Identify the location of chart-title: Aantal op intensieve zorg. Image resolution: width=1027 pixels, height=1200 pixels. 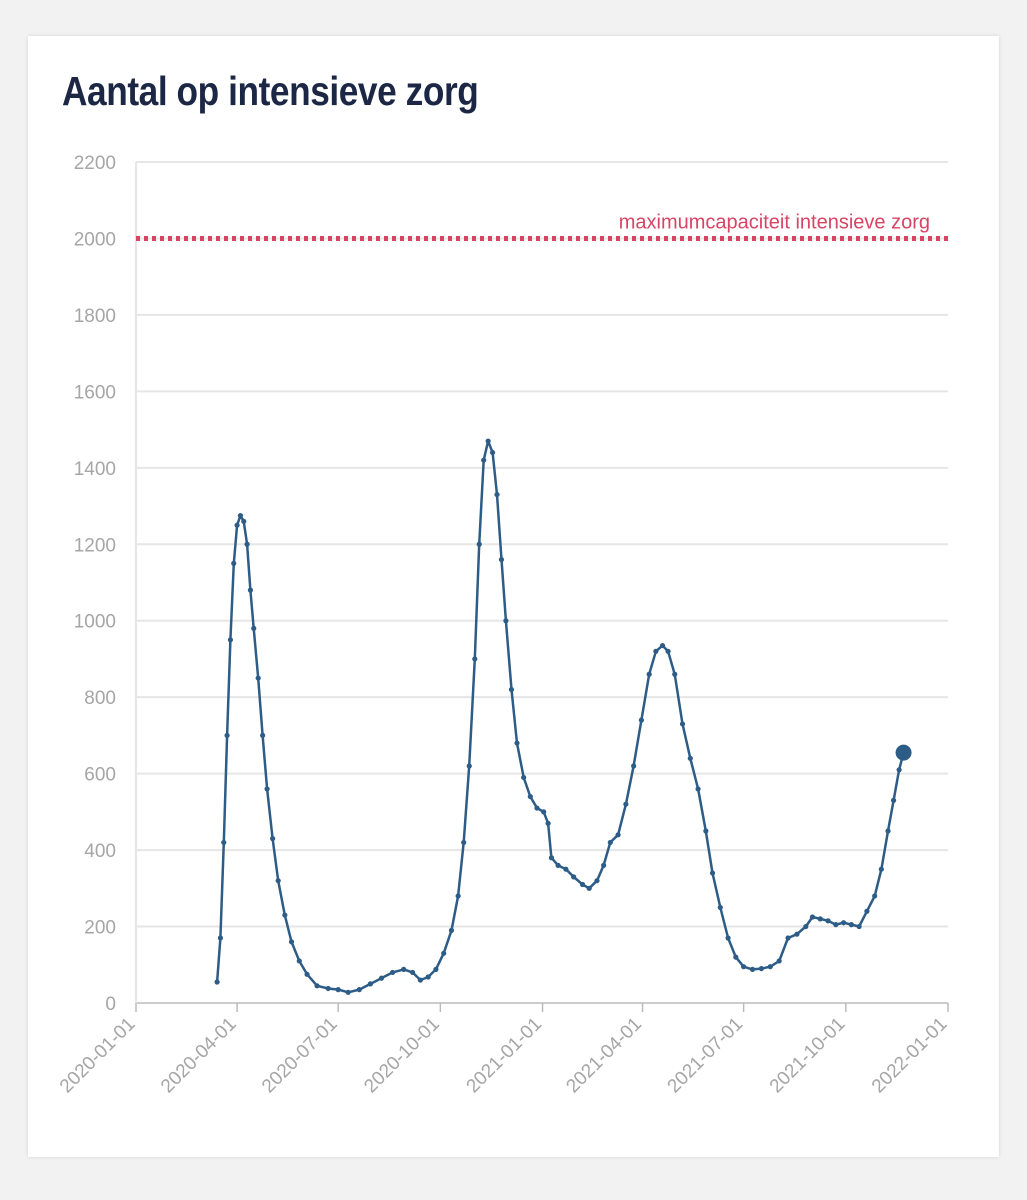
(270, 91).